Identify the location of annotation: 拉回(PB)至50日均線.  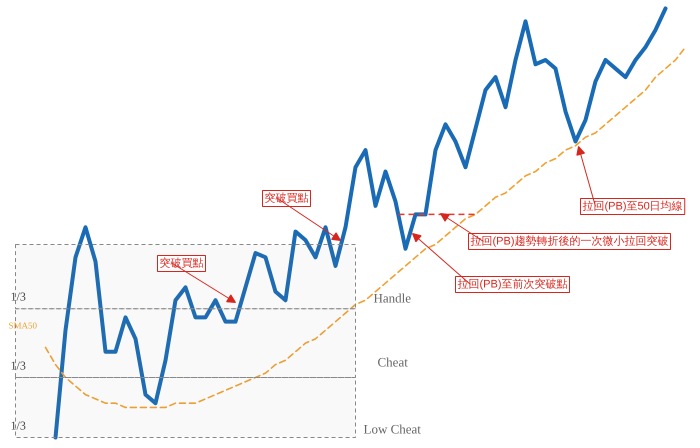
(632, 206).